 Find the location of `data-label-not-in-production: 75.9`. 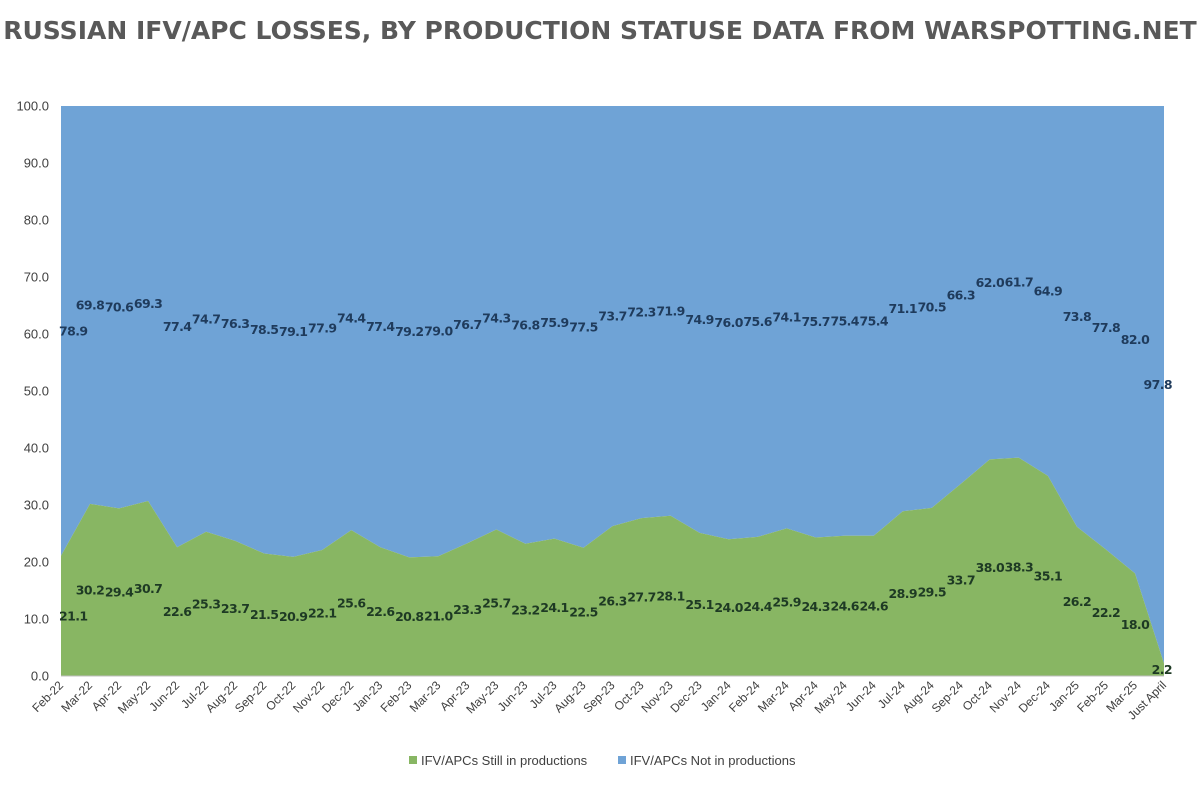

data-label-not-in-production: 75.9 is located at coordinates (554, 322).